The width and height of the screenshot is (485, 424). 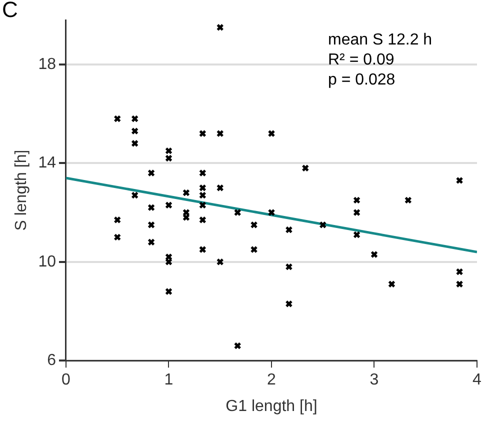 I want to click on x-tick-label: 0, so click(x=66, y=380).